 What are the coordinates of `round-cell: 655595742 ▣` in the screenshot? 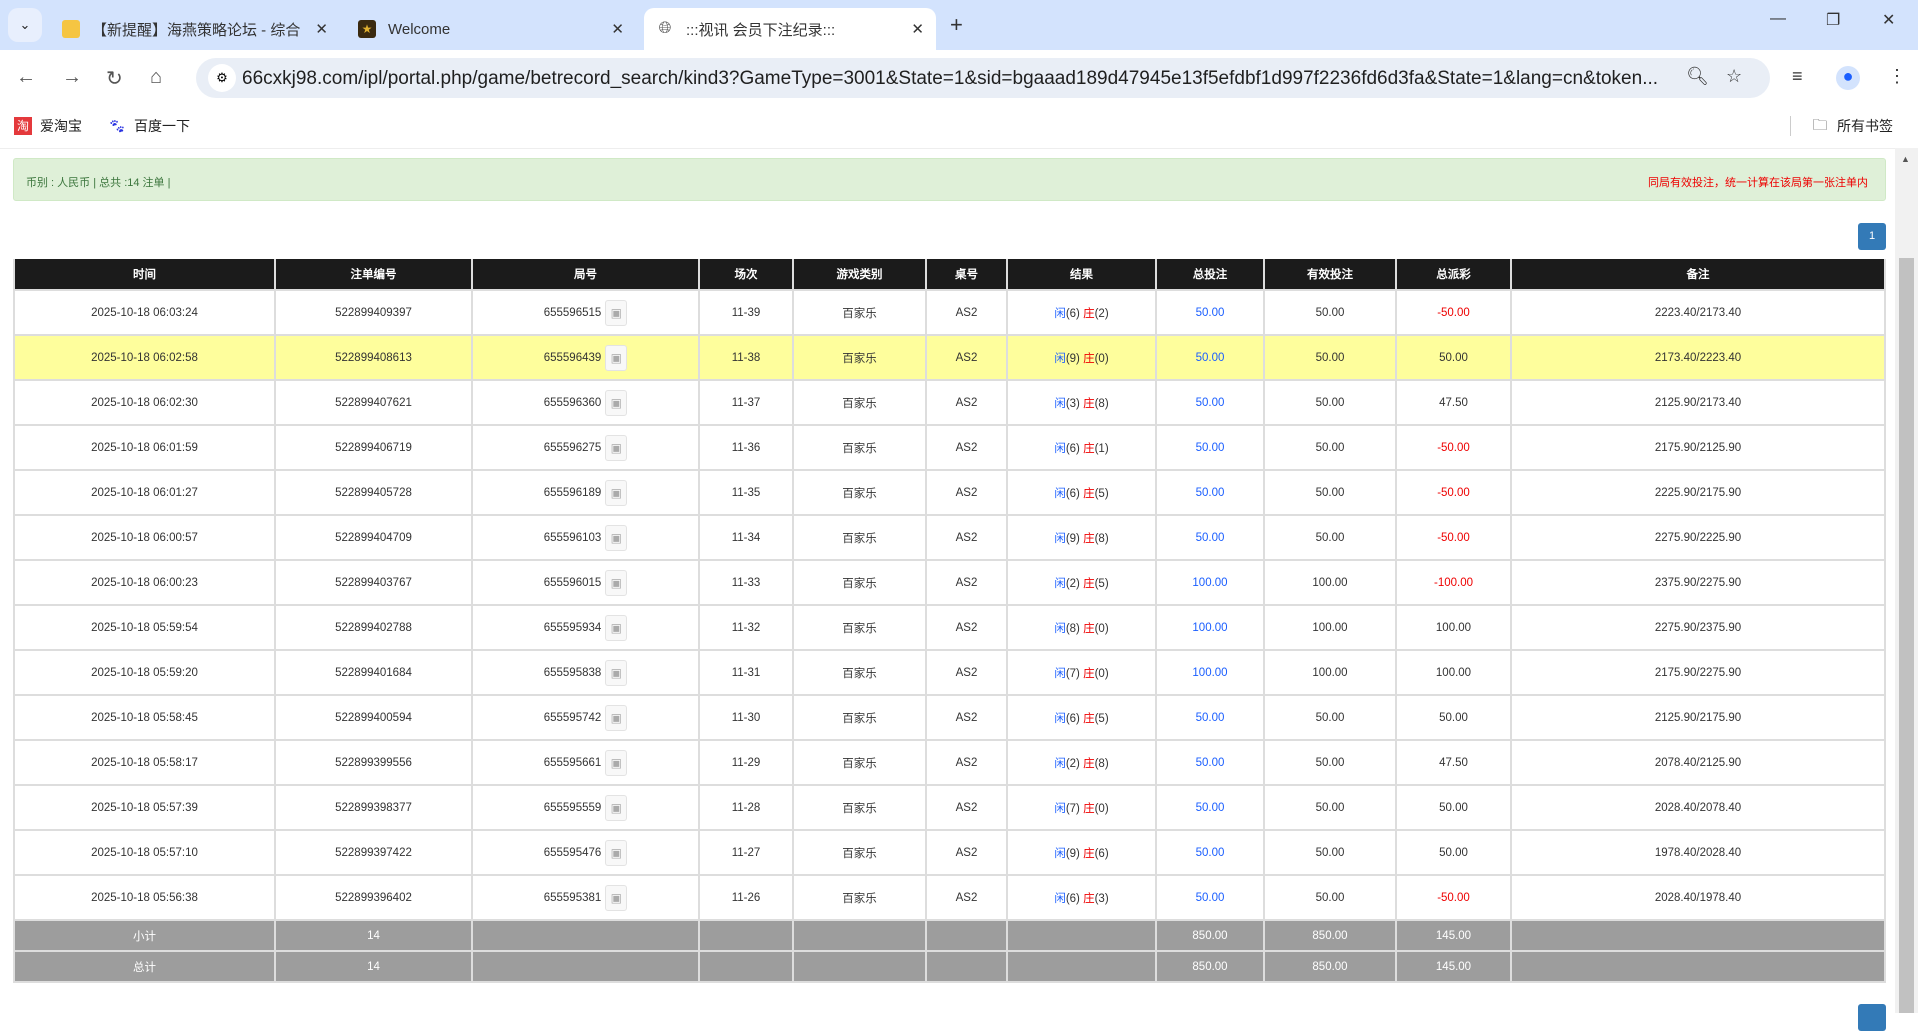 It's located at (585, 717).